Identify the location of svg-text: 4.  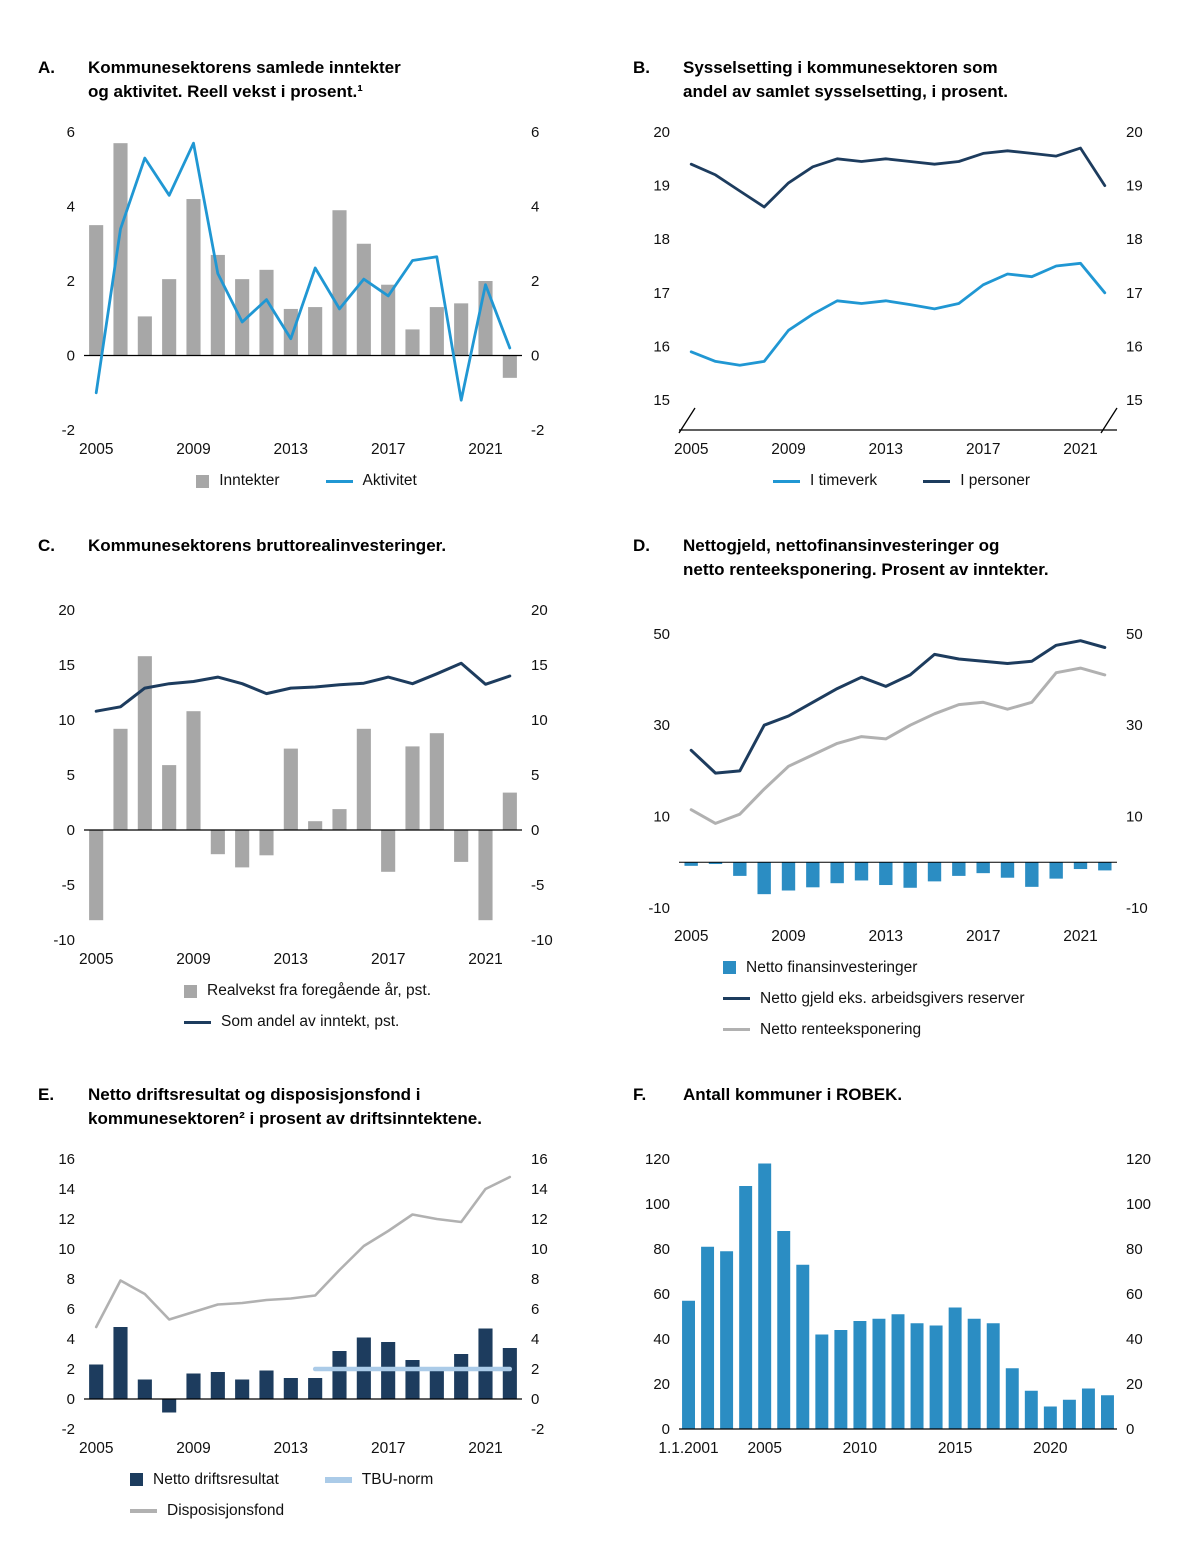
(71, 207).